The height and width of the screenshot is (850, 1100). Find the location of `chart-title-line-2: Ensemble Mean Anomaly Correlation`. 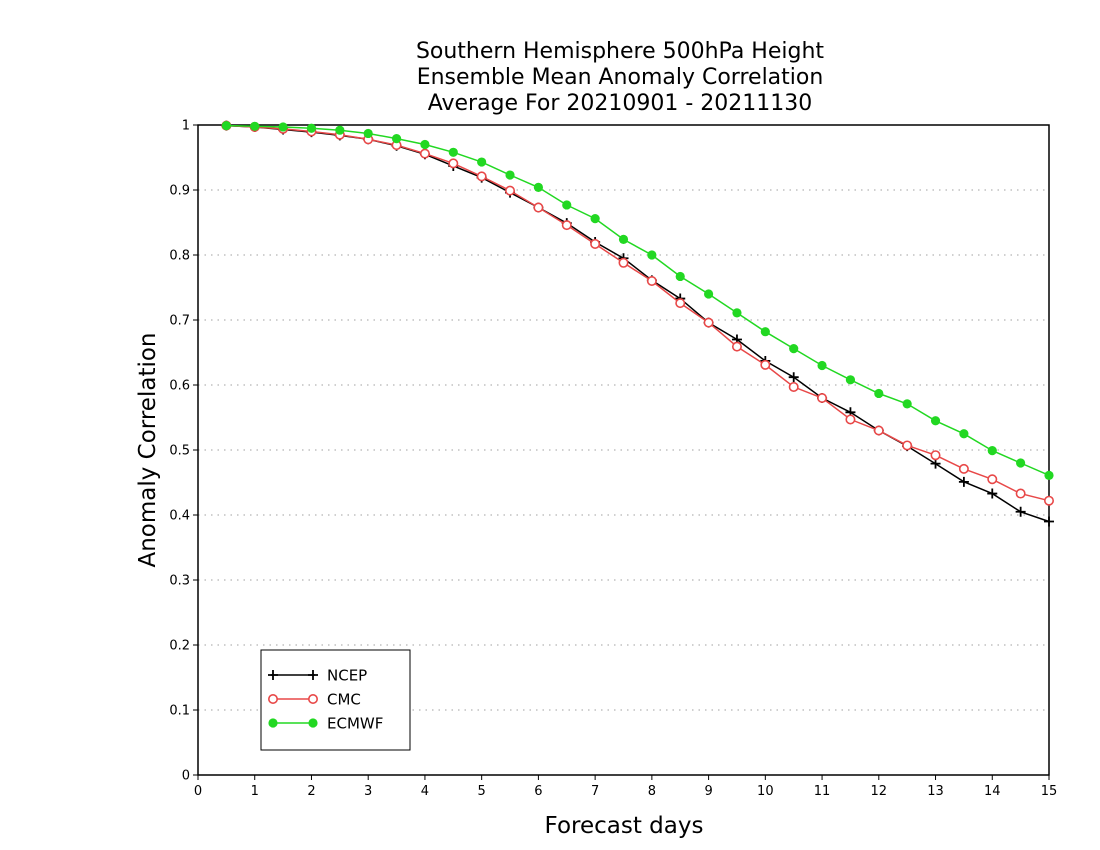

chart-title-line-2: Ensemble Mean Anomaly Correlation is located at coordinates (620, 77).